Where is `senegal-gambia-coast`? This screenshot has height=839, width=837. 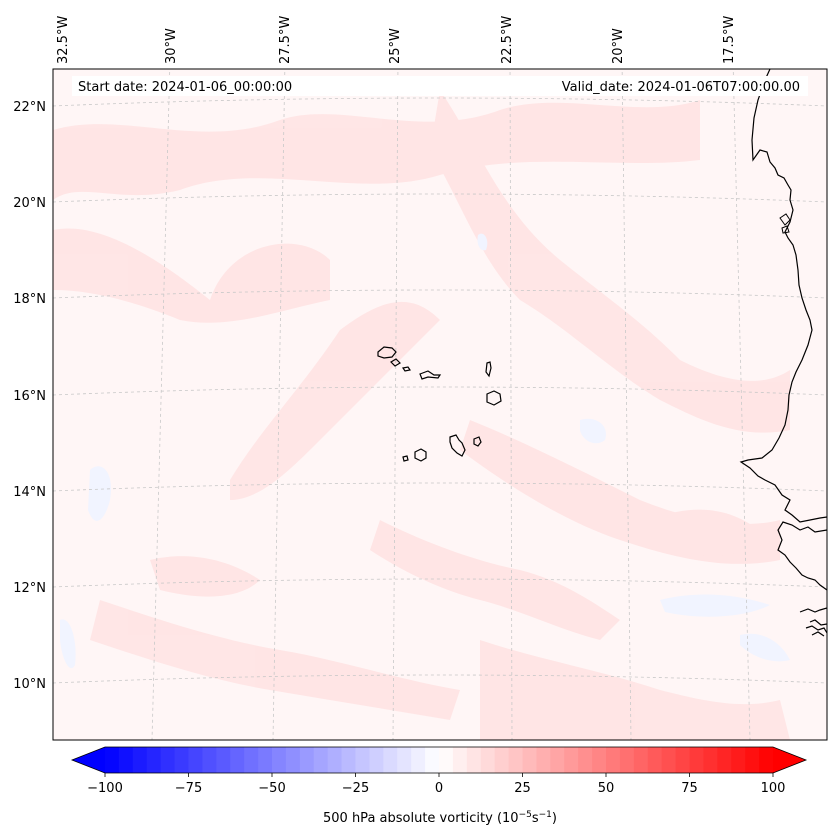 senegal-gambia-coast is located at coordinates (802, 556).